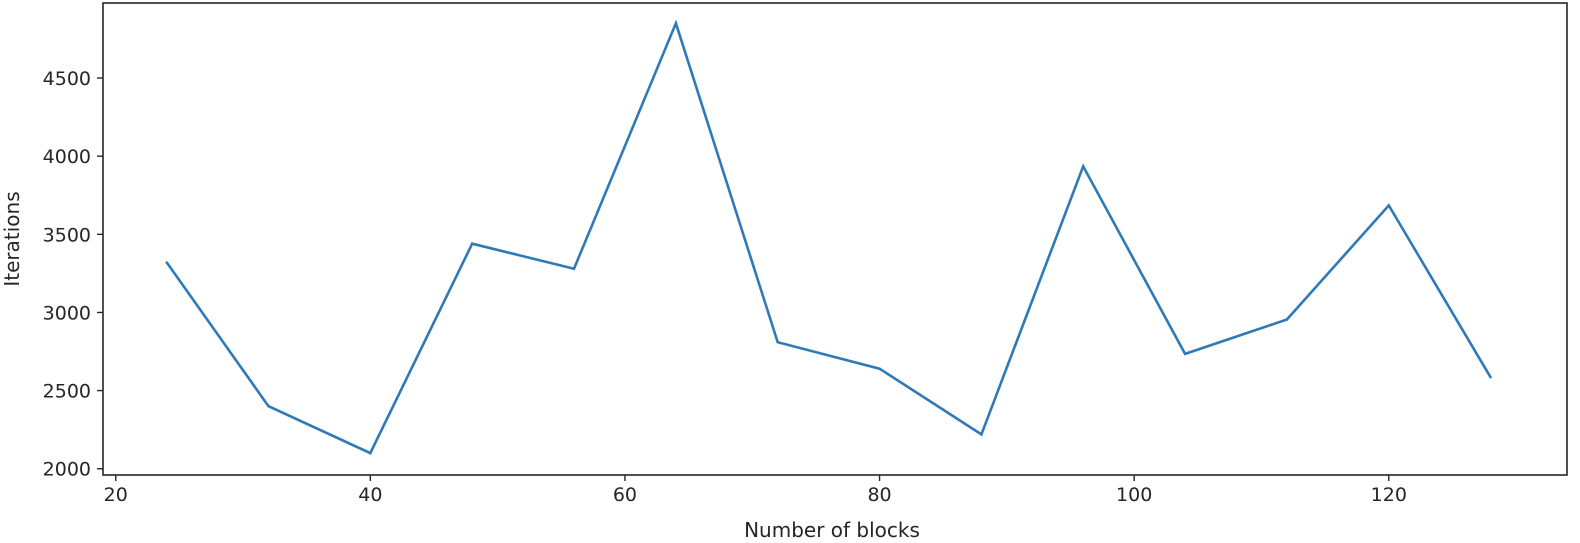 The width and height of the screenshot is (1580, 543). I want to click on x-tick-label: 80, so click(879, 495).